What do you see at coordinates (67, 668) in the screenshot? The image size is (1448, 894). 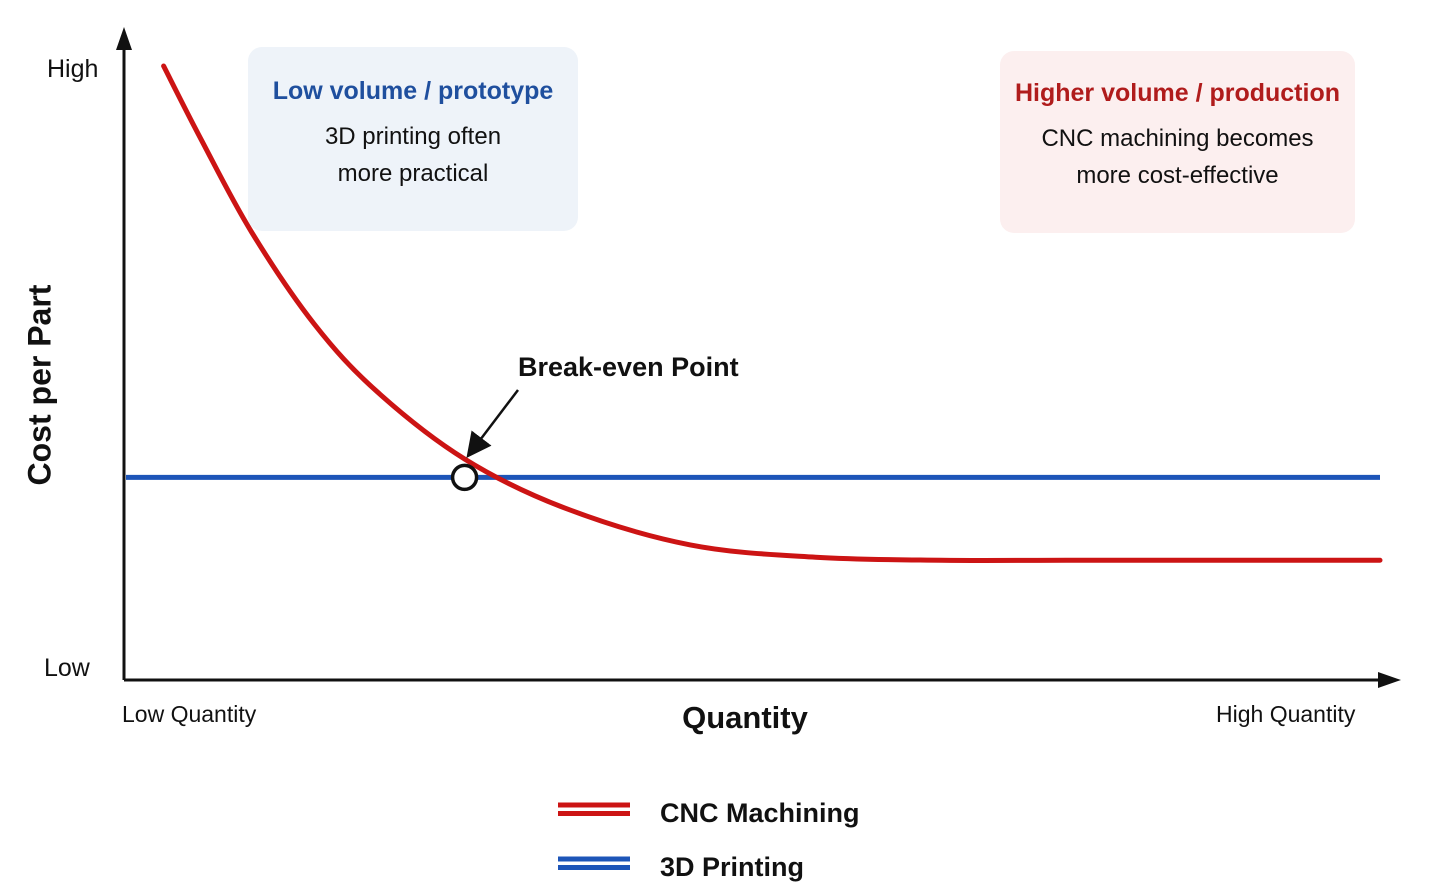 I see `y-tick-low: Low` at bounding box center [67, 668].